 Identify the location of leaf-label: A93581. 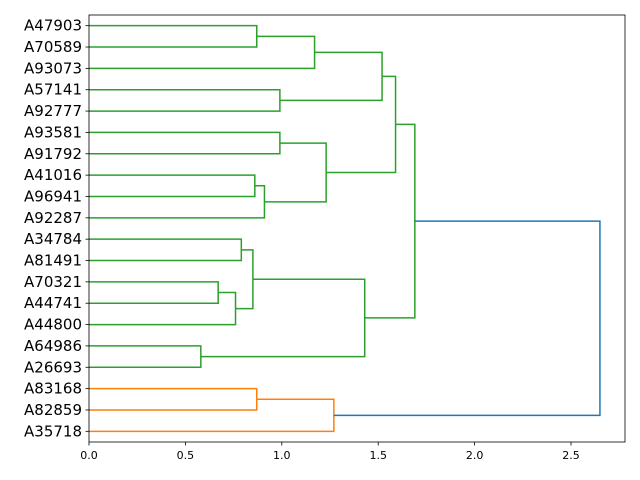
(53, 132).